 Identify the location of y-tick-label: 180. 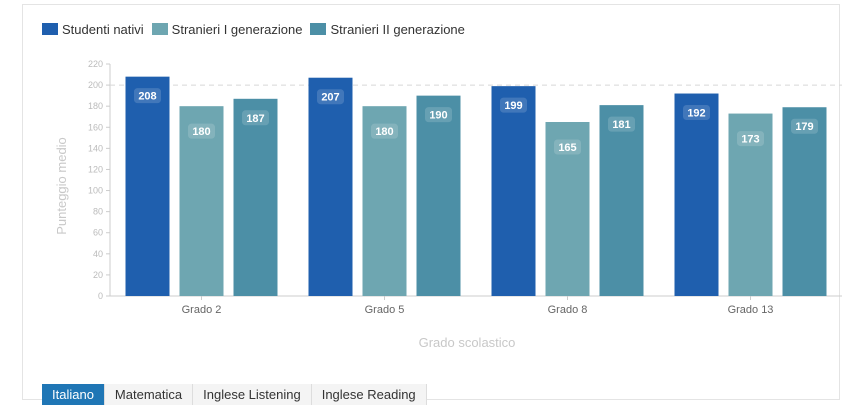
(95, 106).